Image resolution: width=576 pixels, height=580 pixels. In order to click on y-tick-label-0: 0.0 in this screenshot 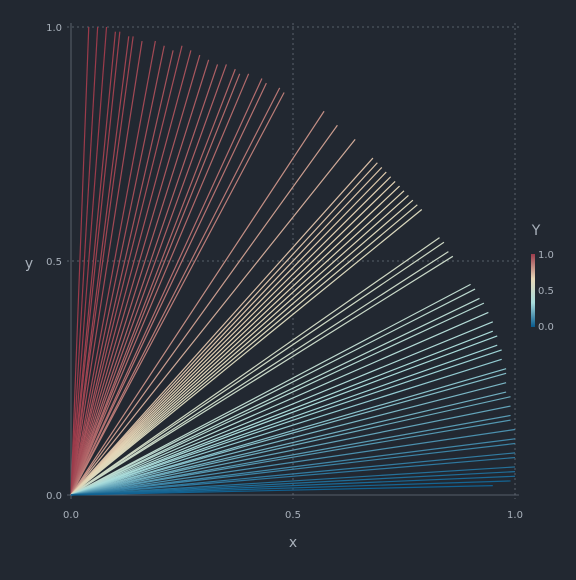, I will do `click(54, 496)`.